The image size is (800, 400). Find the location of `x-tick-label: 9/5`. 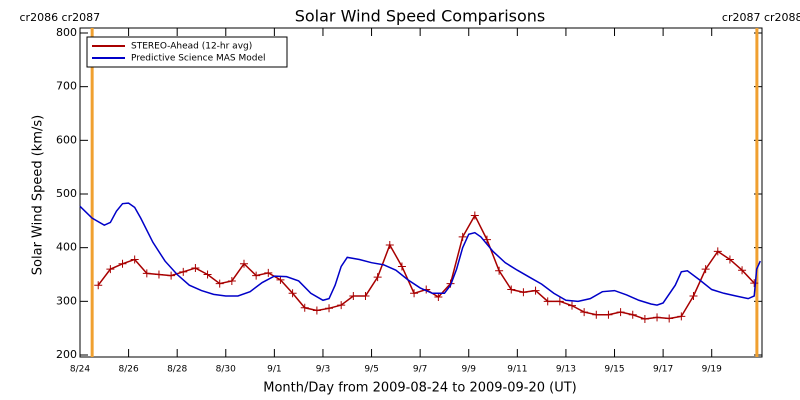

x-tick-label: 9/5 is located at coordinates (371, 370).